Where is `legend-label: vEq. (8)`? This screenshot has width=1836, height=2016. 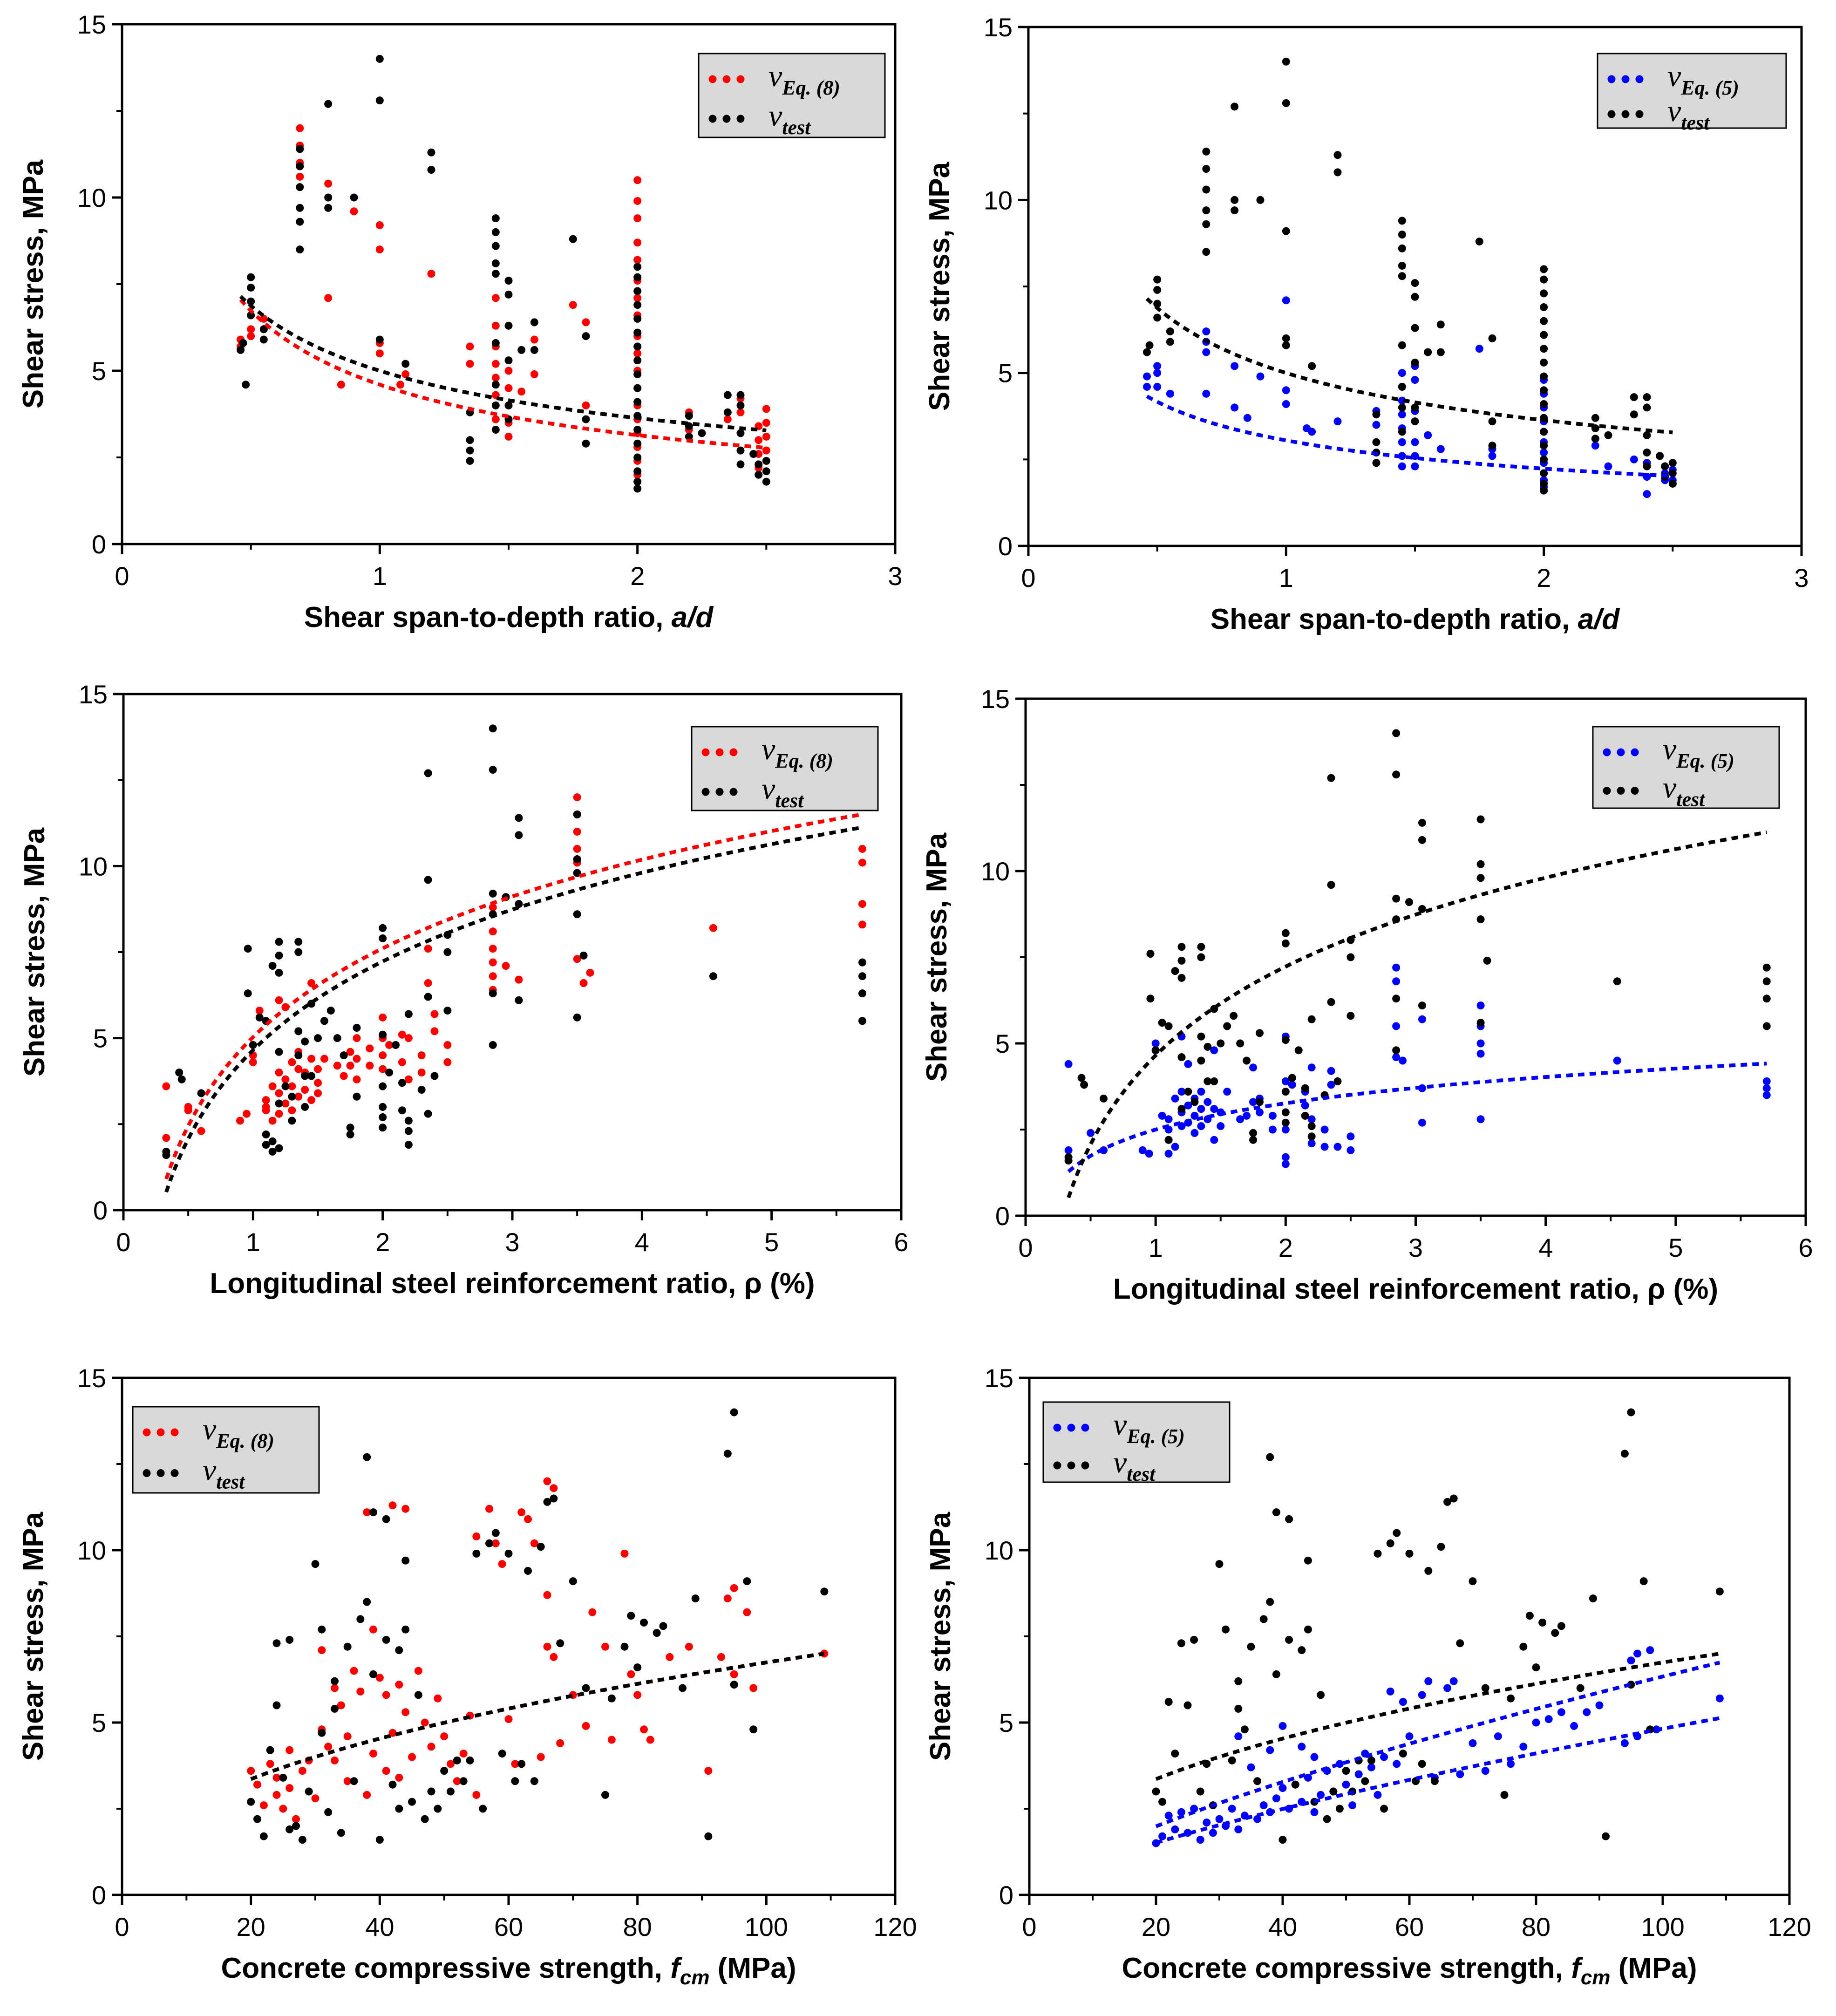 legend-label: vEq. (8) is located at coordinates (238, 1432).